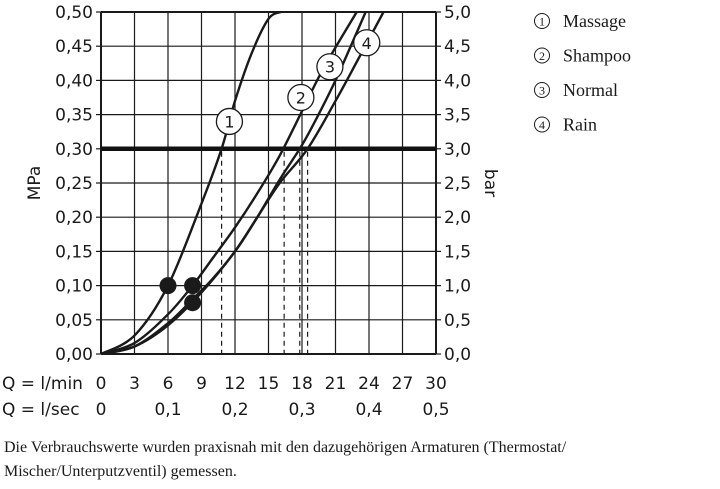 The height and width of the screenshot is (489, 720). I want to click on y-tick-label-bar: 3,5, so click(457, 116).